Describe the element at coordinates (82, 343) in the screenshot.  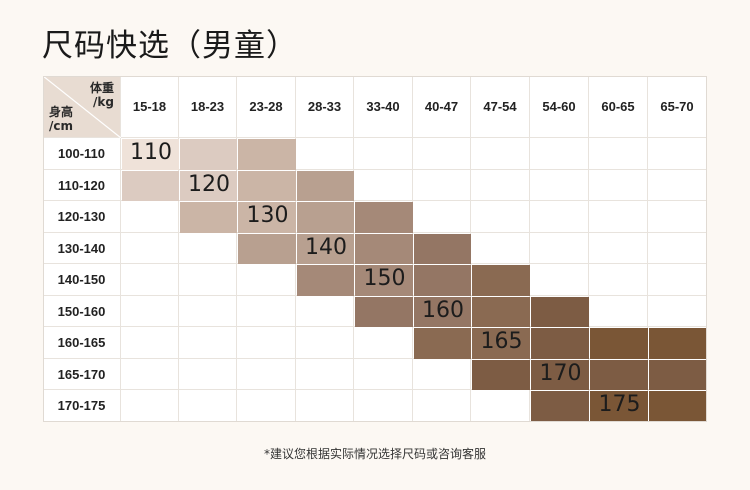
I see `height-header-cell: 160-165` at that location.